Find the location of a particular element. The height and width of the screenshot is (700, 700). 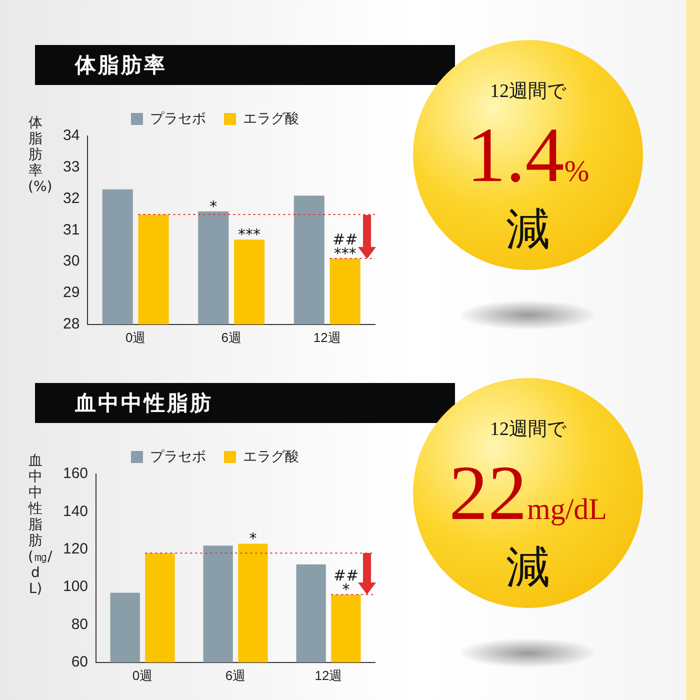

y-tick-label: 80 is located at coordinates (79, 624).